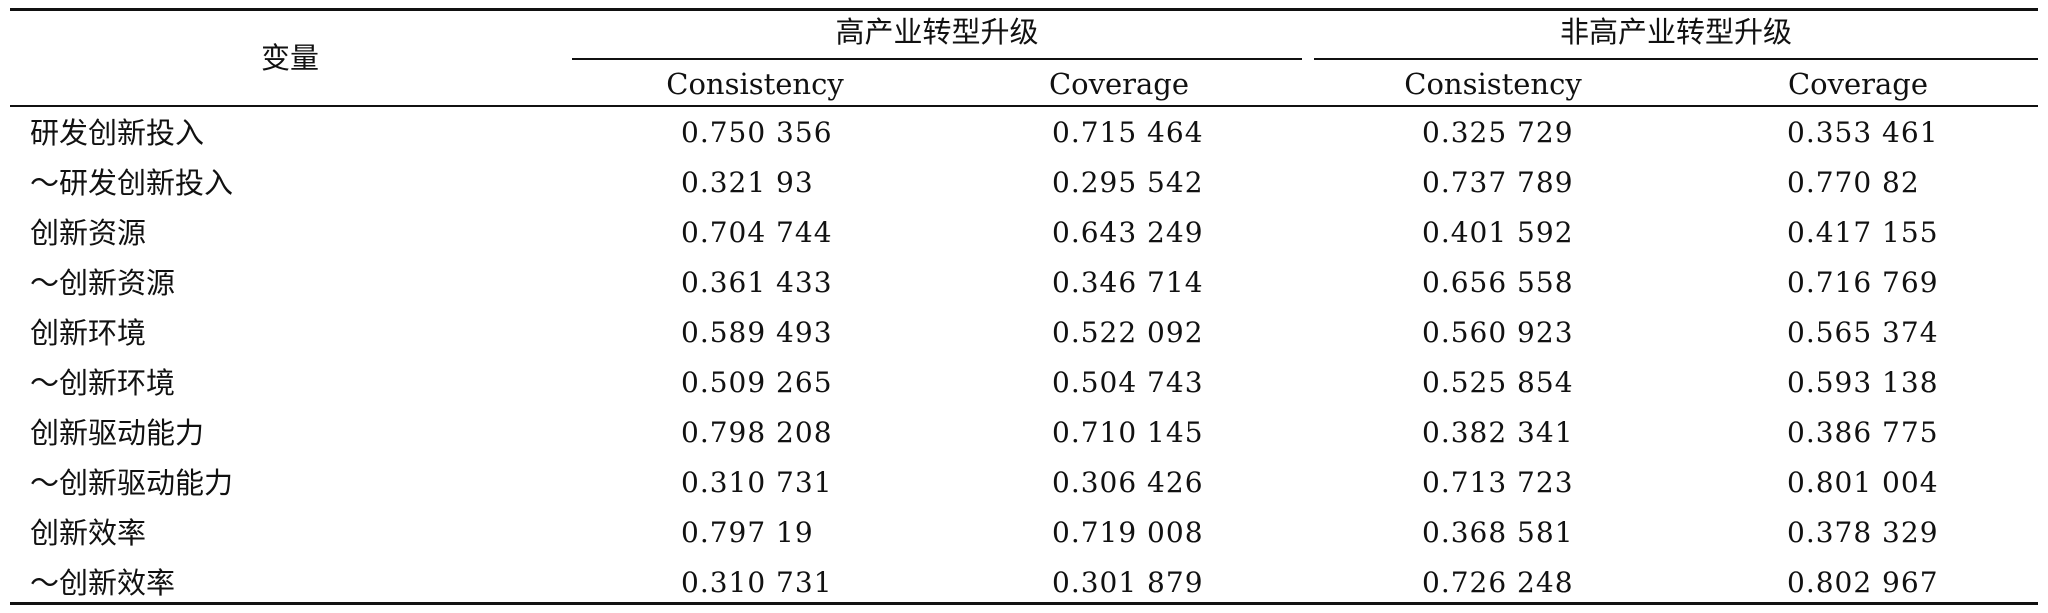  I want to click on cell-high-coverage: 0.295 542, so click(1128, 182).